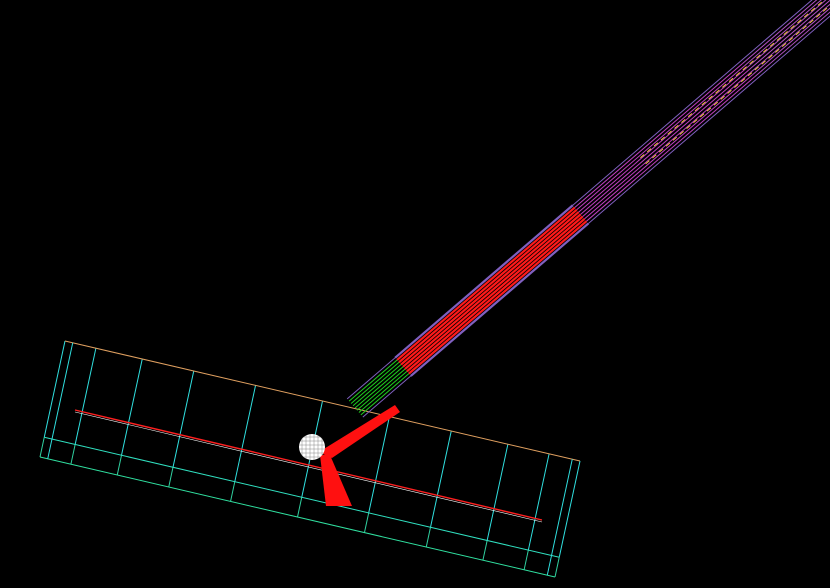  I want to click on box-top-edge, so click(322, 401).